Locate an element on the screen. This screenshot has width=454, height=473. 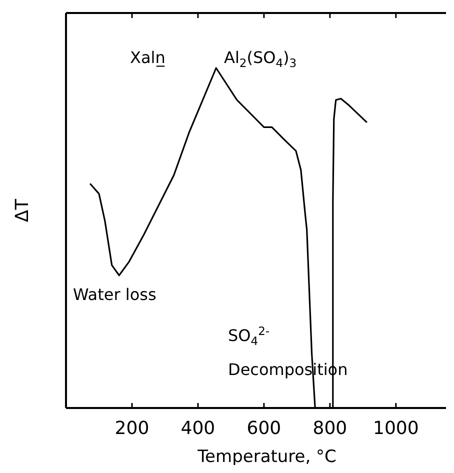
annotation: Water loss is located at coordinates (114, 294).